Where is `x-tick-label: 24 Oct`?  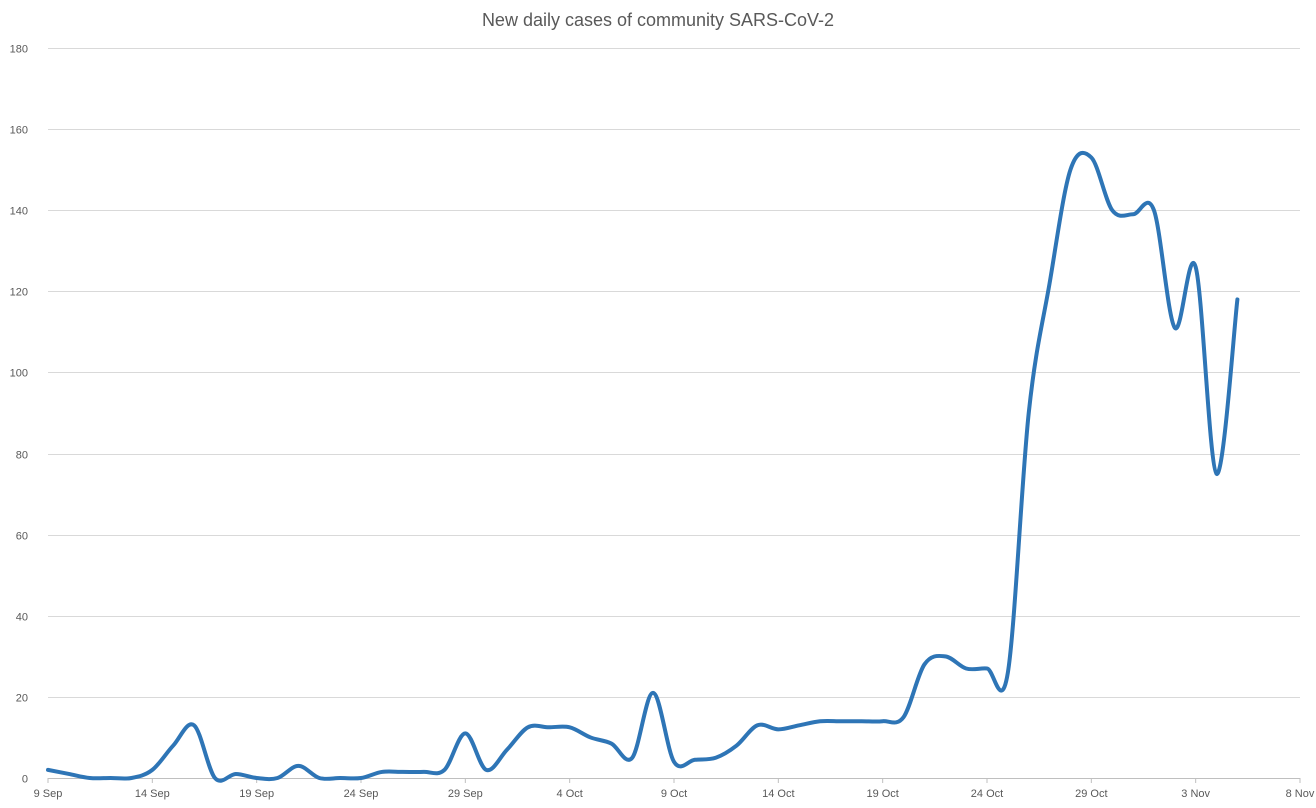 x-tick-label: 24 Oct is located at coordinates (987, 794).